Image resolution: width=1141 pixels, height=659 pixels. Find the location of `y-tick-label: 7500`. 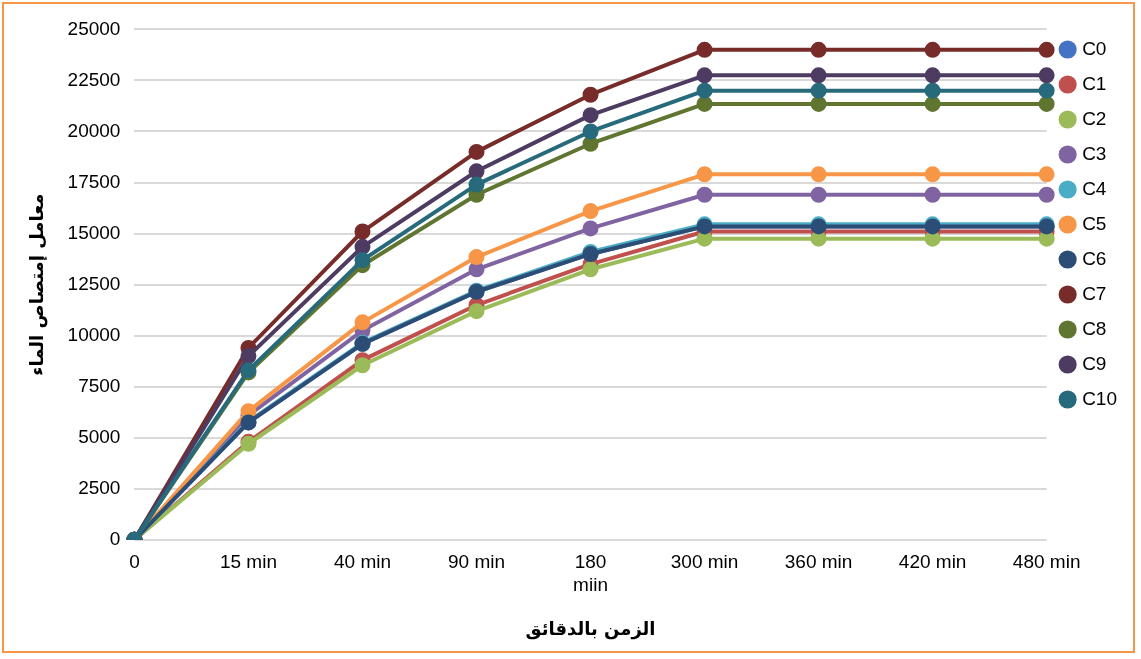

y-tick-label: 7500 is located at coordinates (99, 385).